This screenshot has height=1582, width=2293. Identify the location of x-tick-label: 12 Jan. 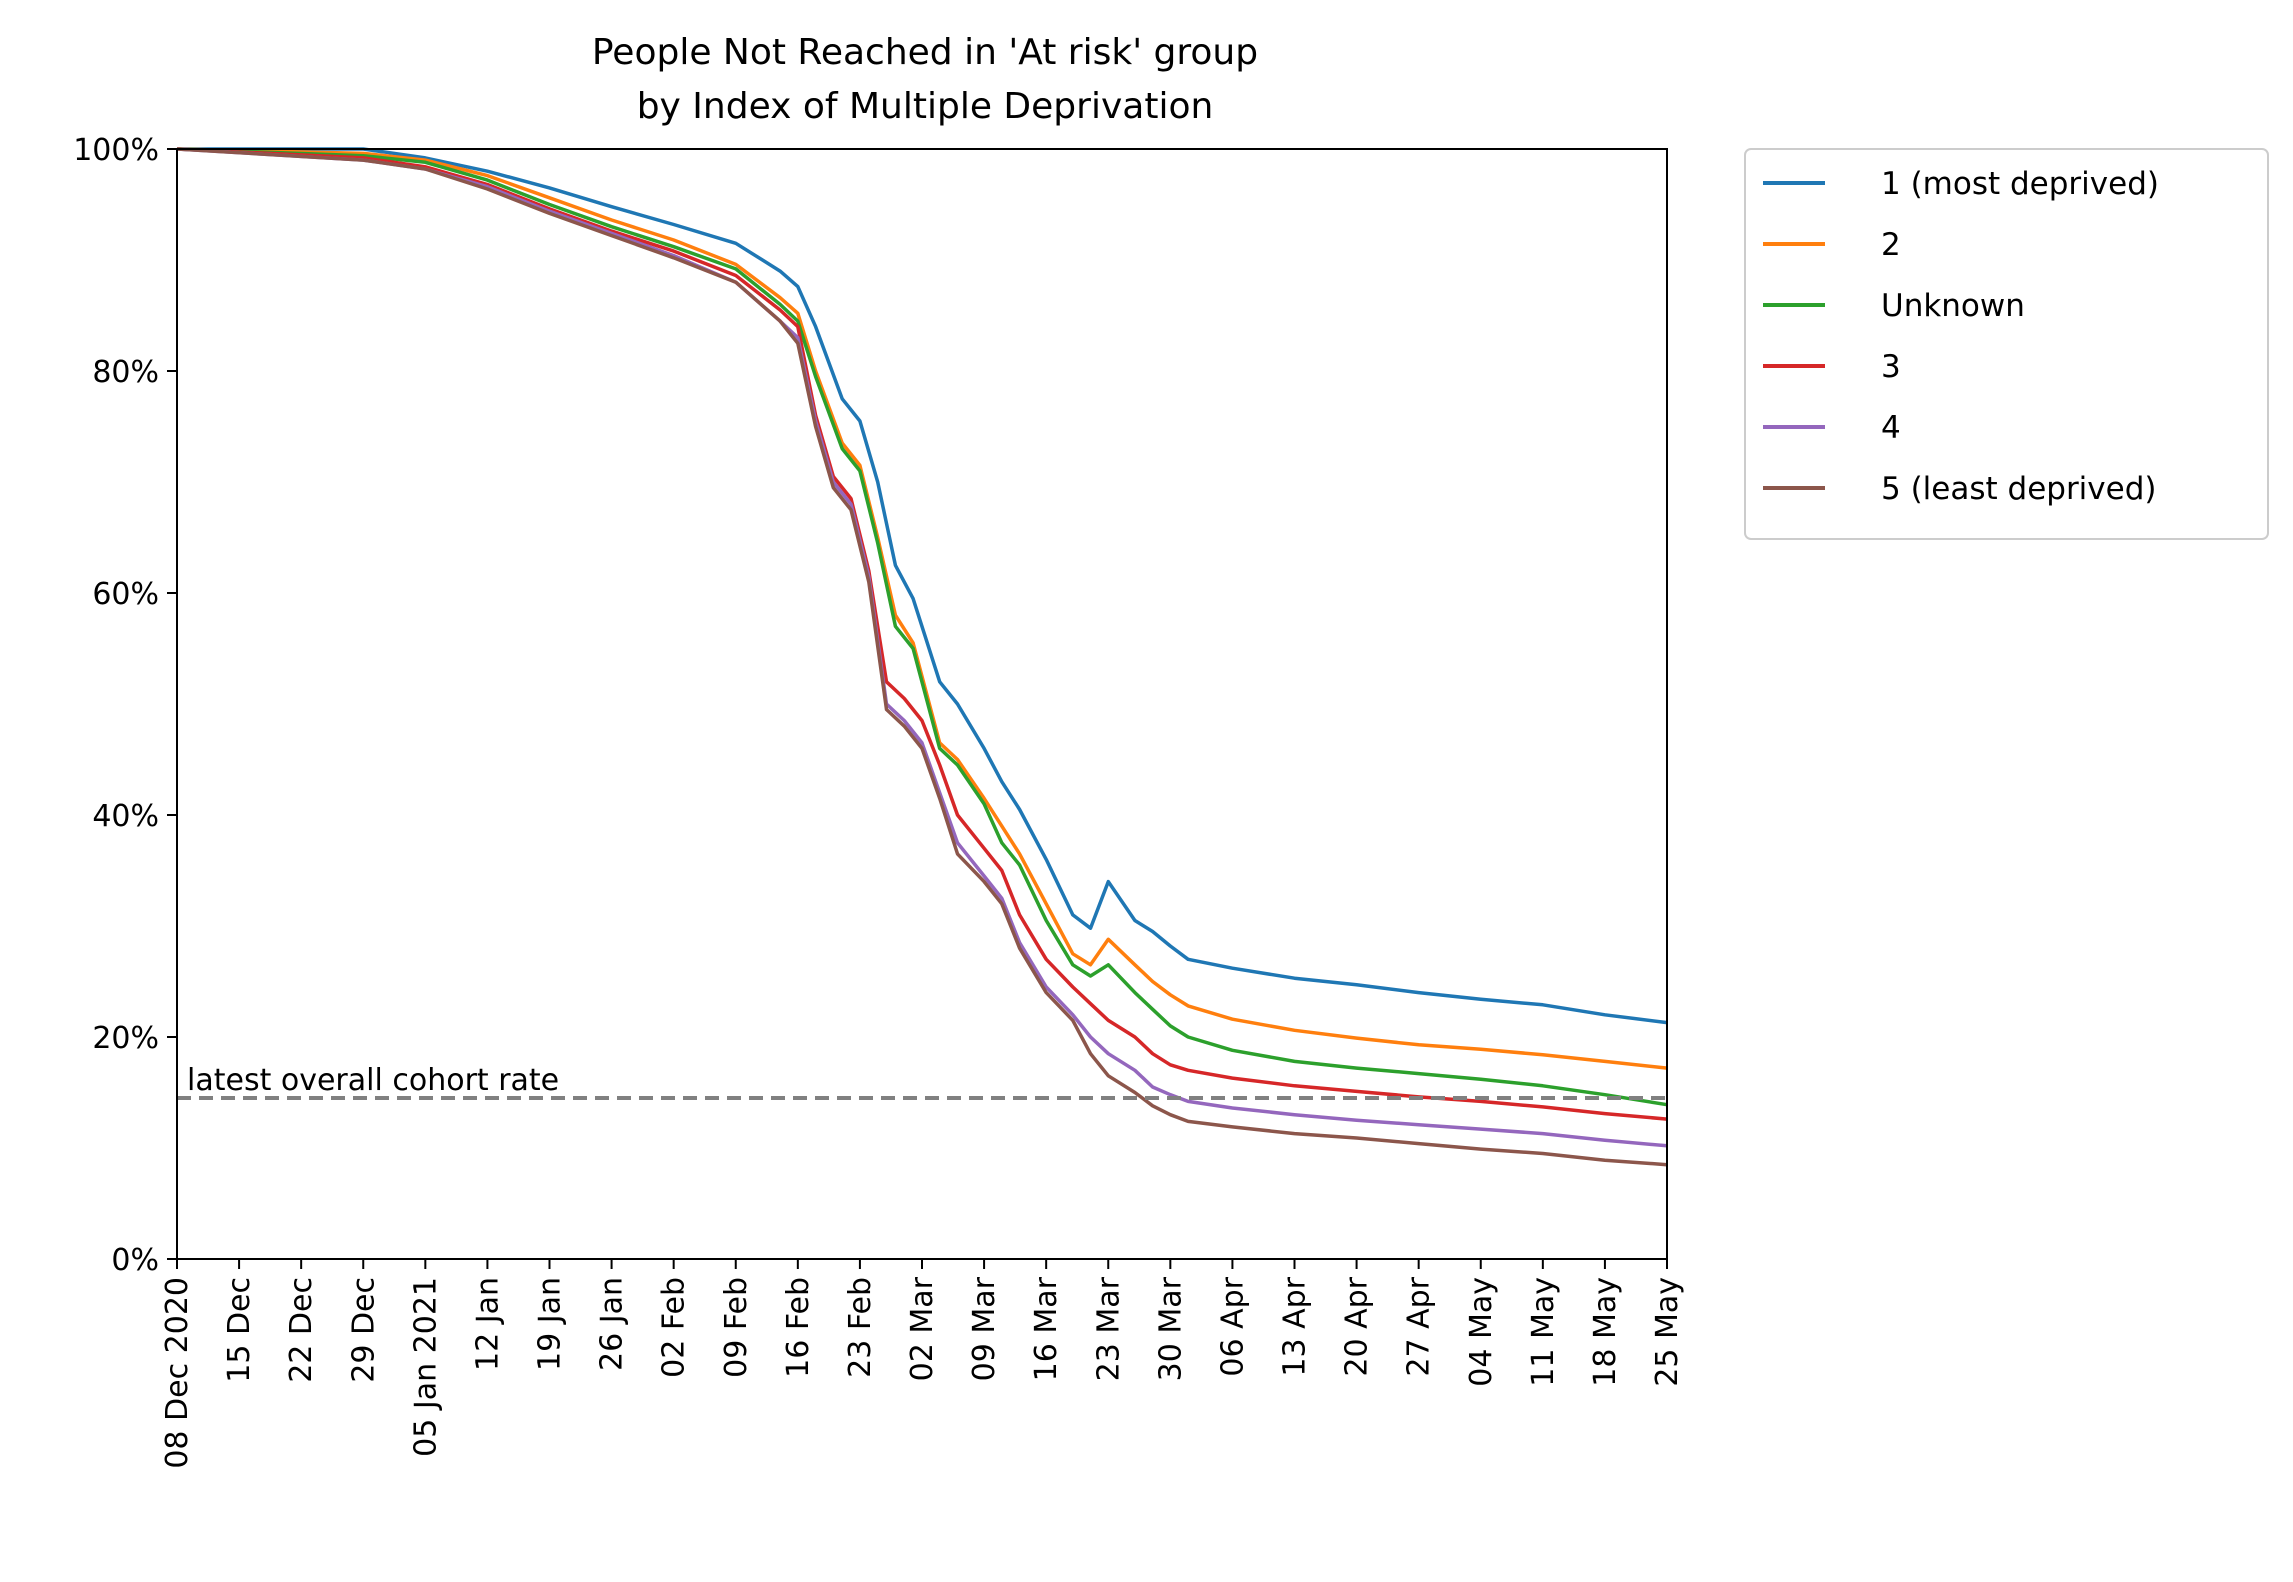
(487, 1324).